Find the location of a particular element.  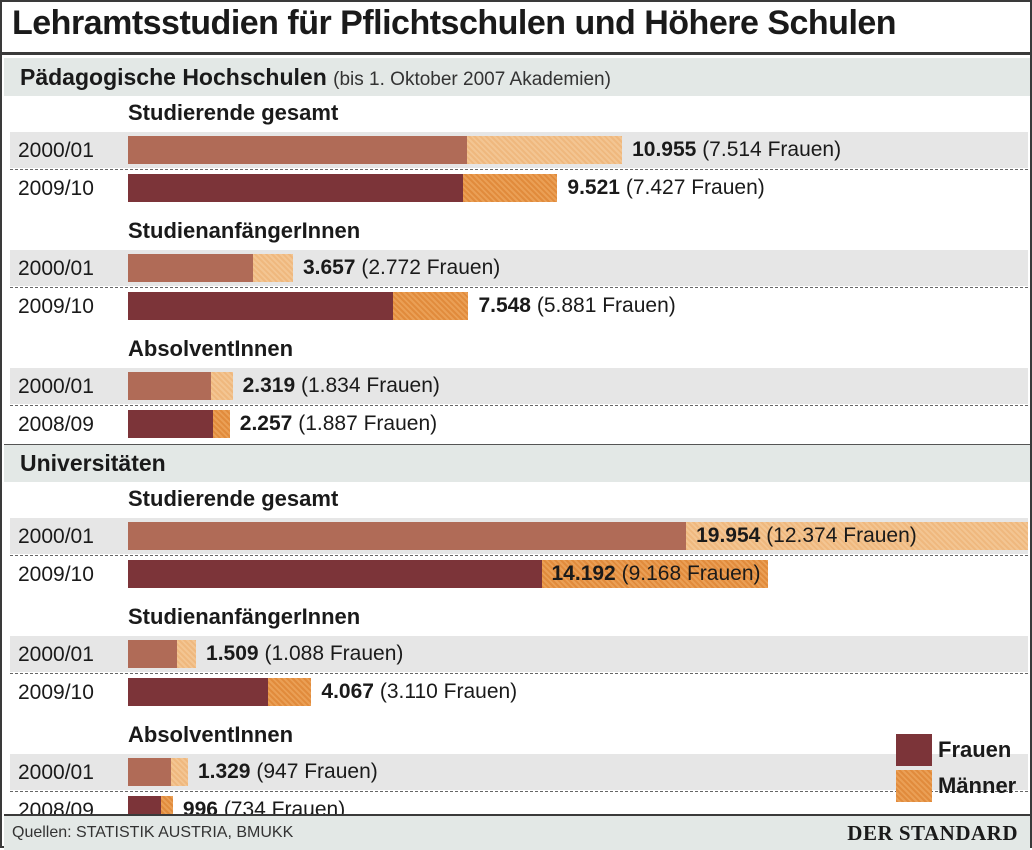

frauen-value: (7.514 Frauen) is located at coordinates (772, 149).